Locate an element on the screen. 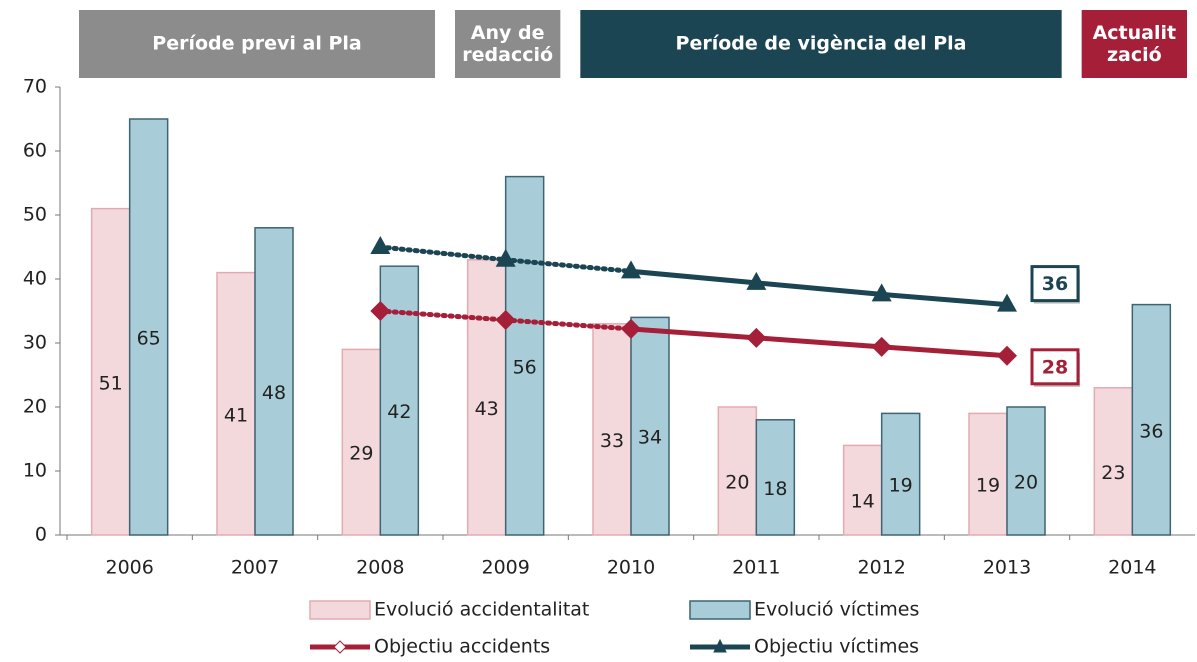 This screenshot has height=662, width=1197. end-value-label: 36 is located at coordinates (1055, 284).